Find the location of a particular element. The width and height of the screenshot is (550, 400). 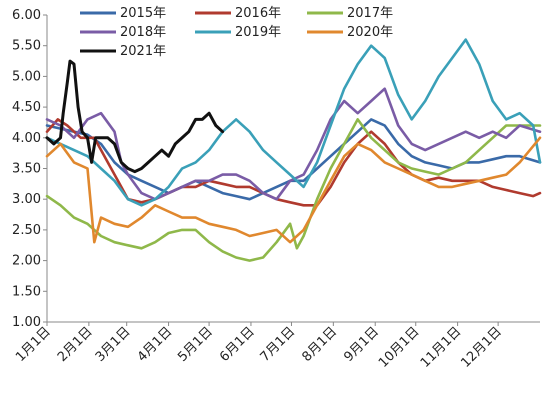

y-tick-label: 3.00 is located at coordinates (26, 199).